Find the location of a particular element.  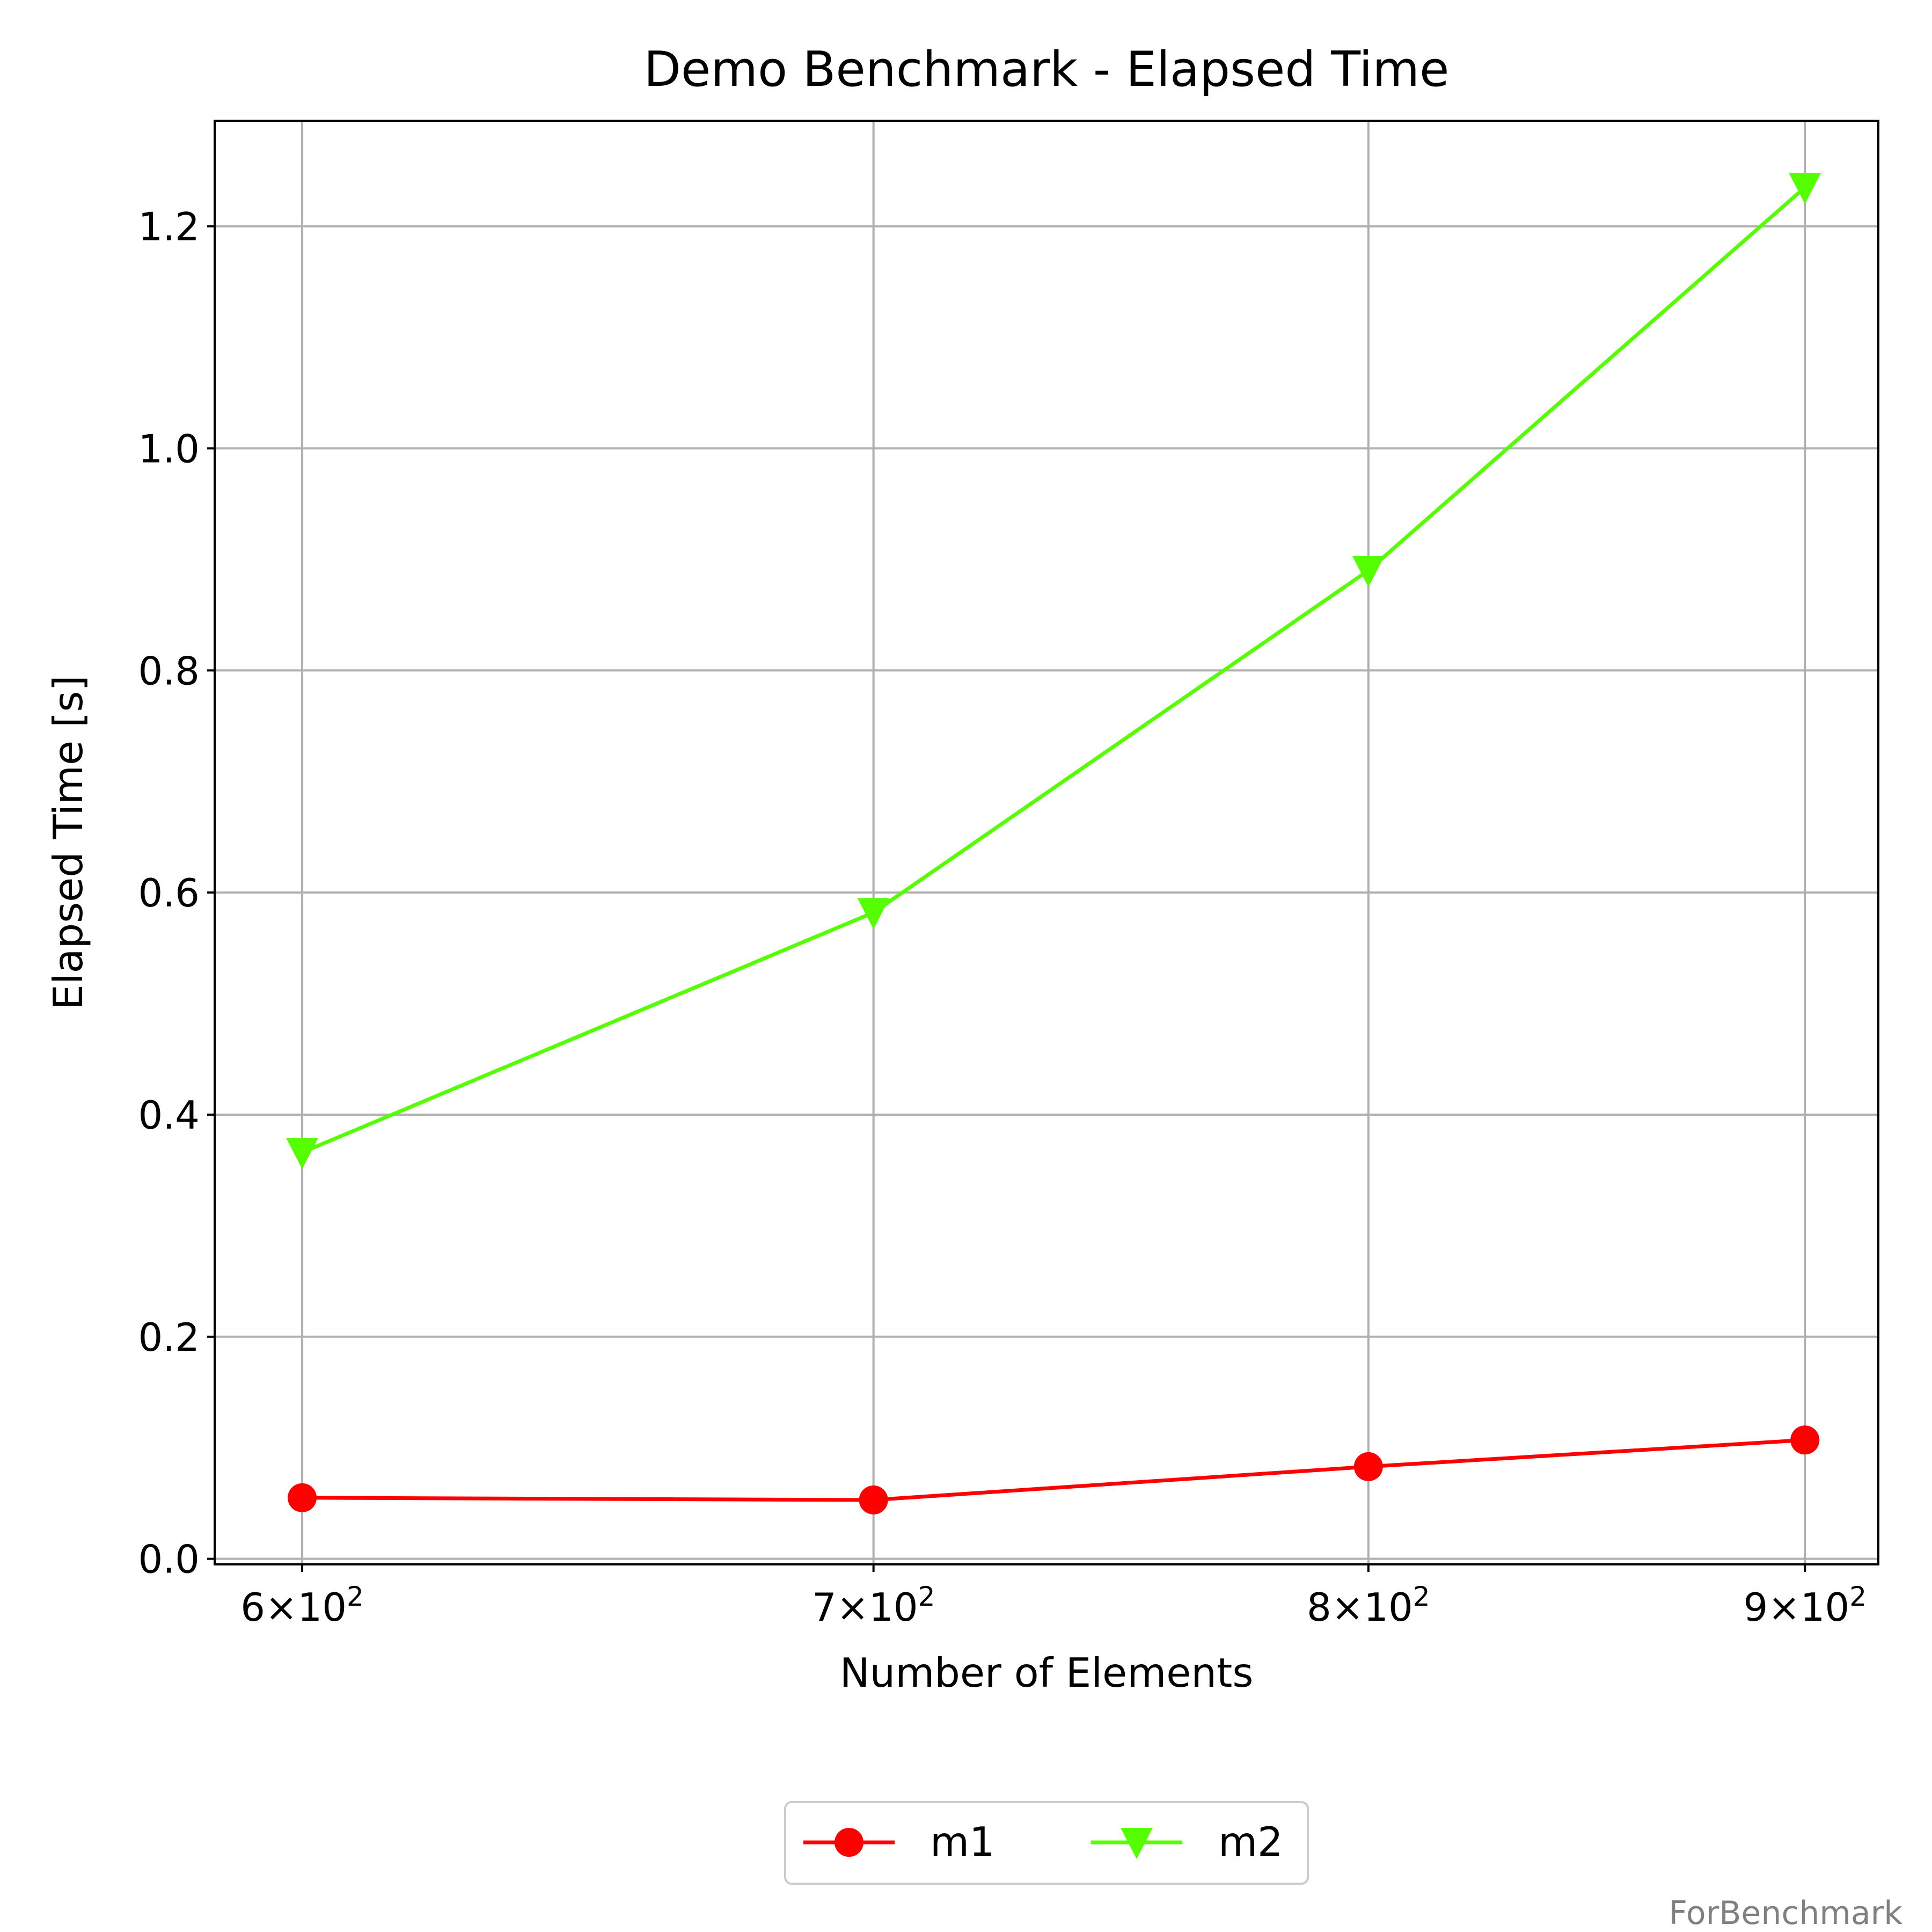

x-tick-label: 8×10² is located at coordinates (1368, 1605).